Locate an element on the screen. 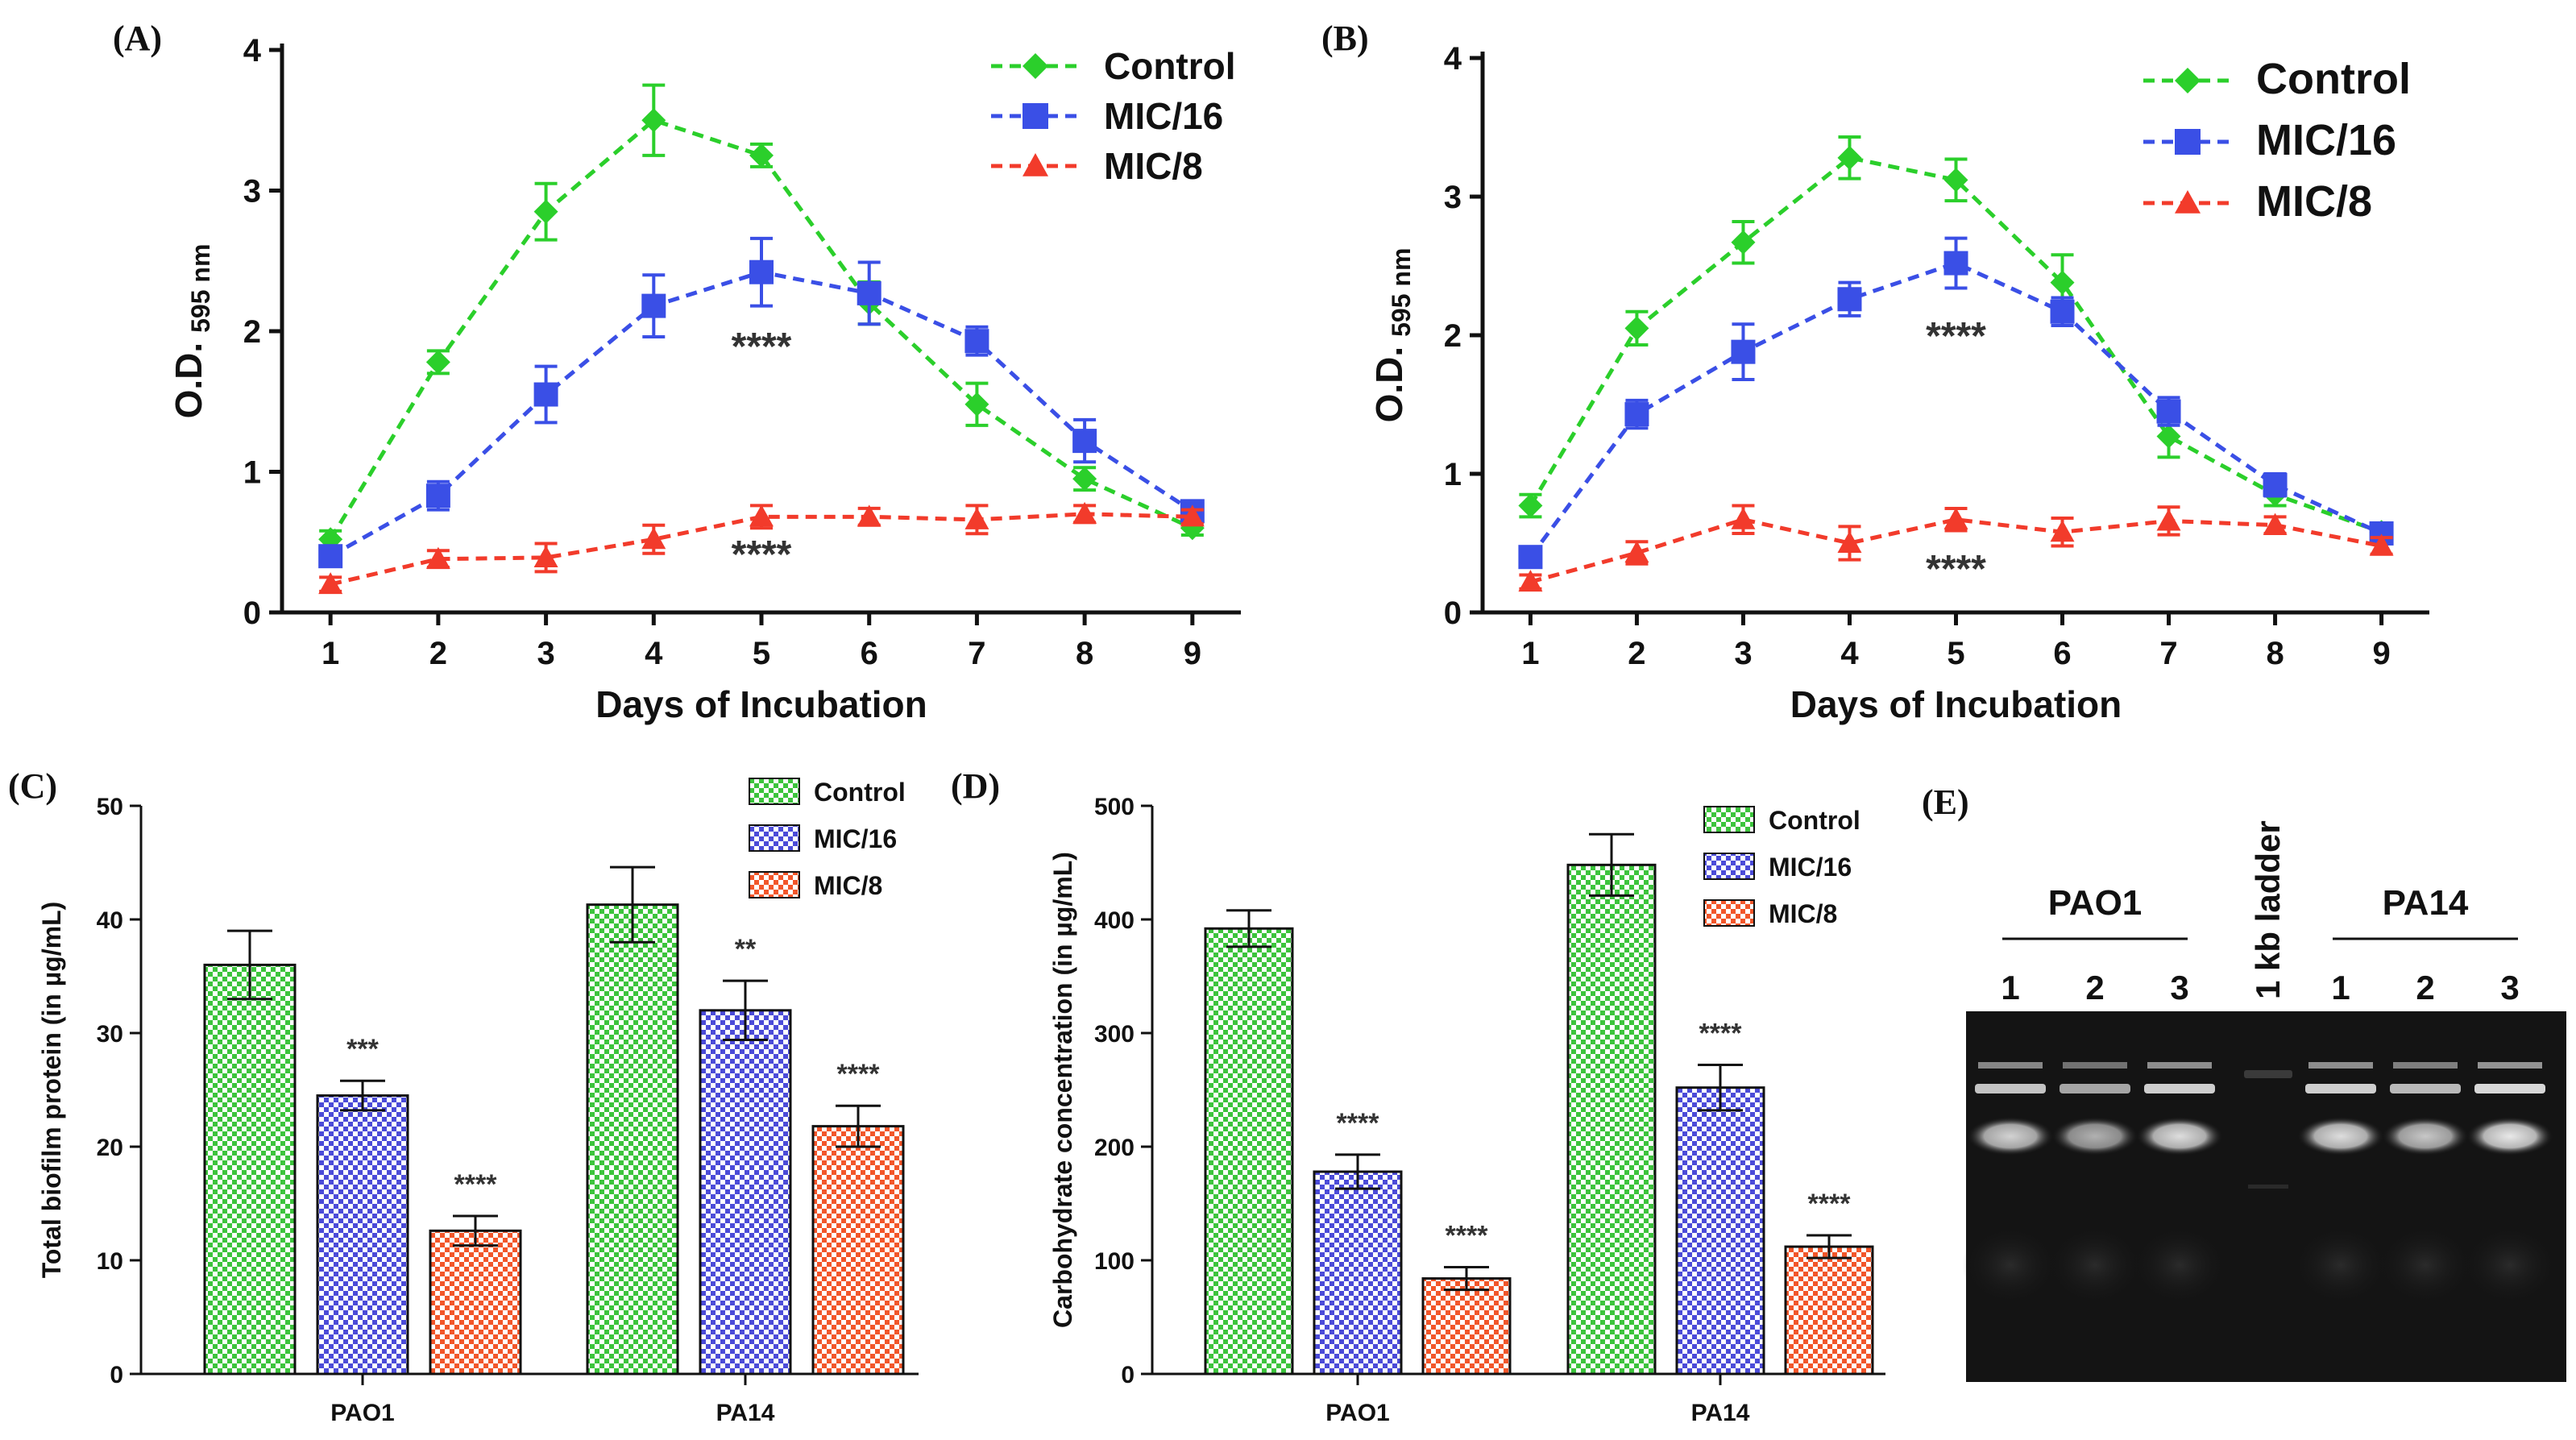 This screenshot has width=2576, height=1440. x-tick-label: 5 is located at coordinates (1955, 653).